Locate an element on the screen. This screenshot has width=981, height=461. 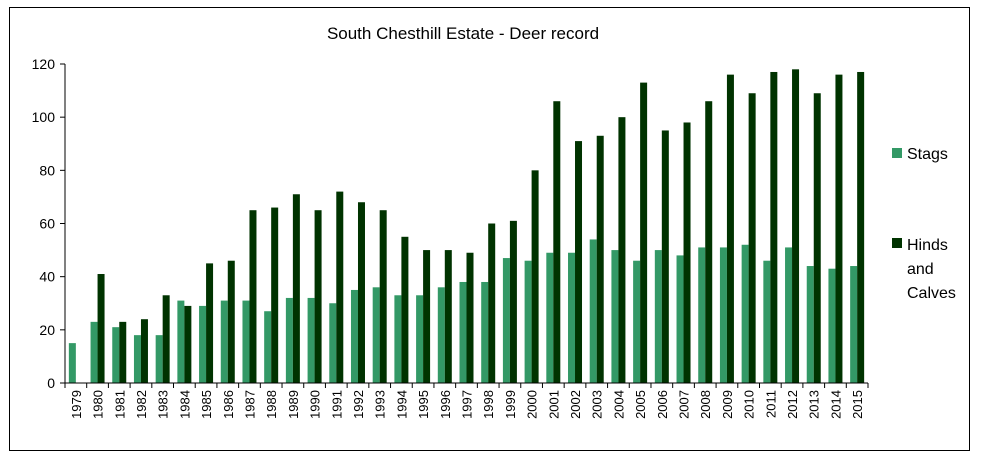
x-tick-label: 1993 is located at coordinates (380, 404).